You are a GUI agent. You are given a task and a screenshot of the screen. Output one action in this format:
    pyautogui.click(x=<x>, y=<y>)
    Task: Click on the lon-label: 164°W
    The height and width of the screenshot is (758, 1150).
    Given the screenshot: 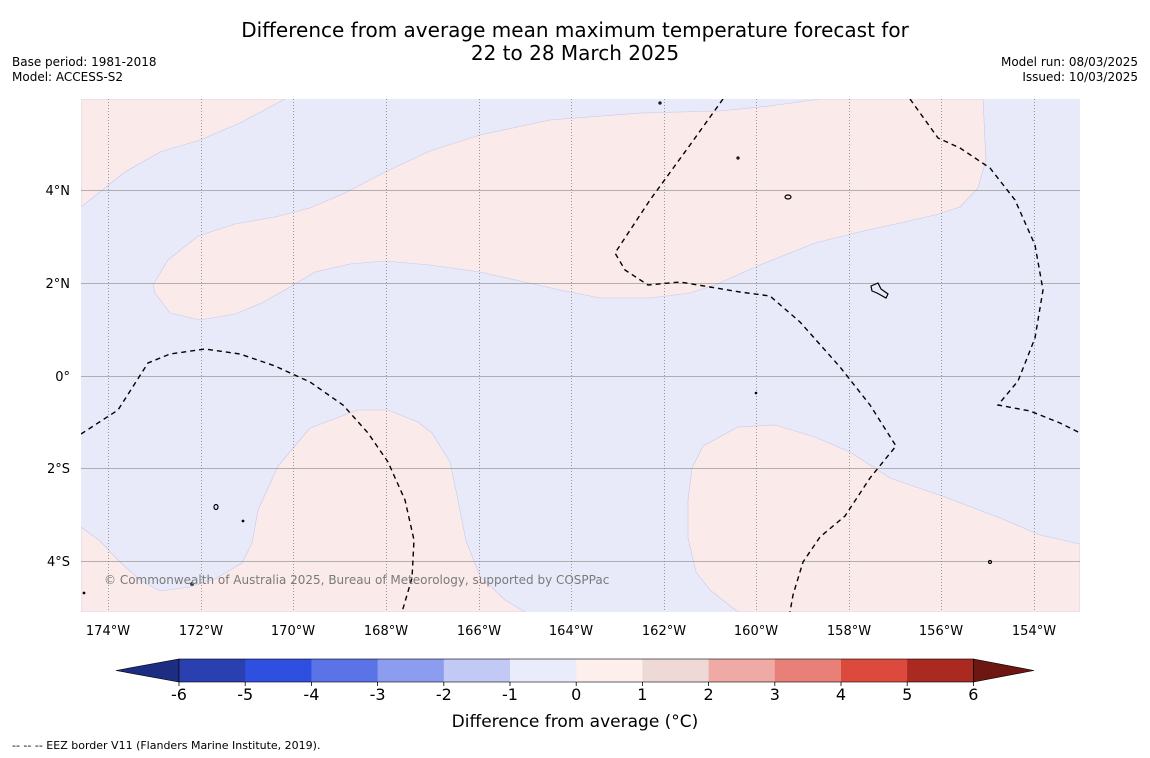 What is the action you would take?
    pyautogui.click(x=571, y=631)
    